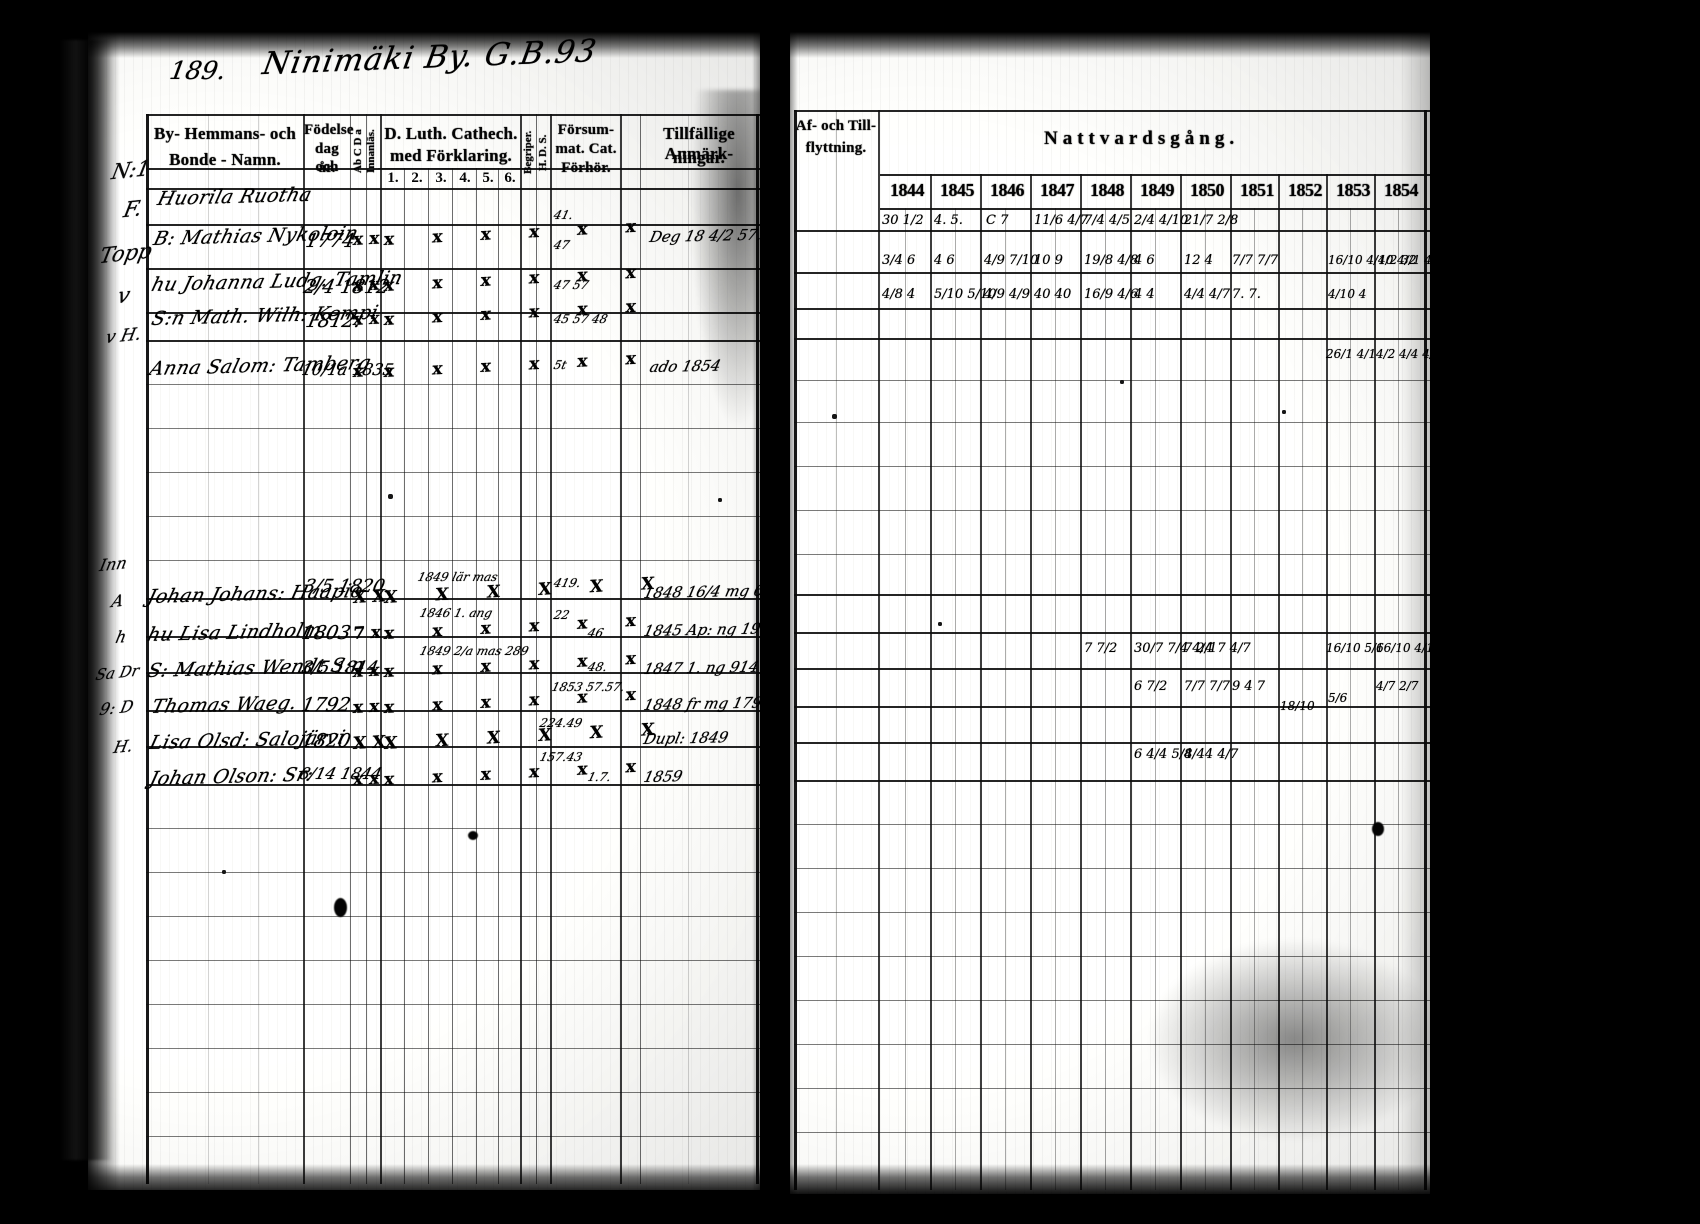  Describe the element at coordinates (304, 649) in the screenshot. I see `col-rule-name-right` at that location.